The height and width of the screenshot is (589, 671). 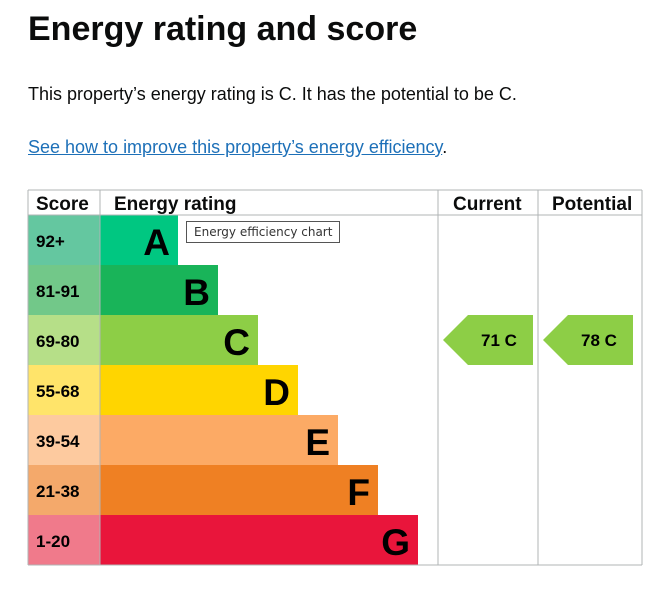 I want to click on page-title: Energy rating and score, so click(x=223, y=29).